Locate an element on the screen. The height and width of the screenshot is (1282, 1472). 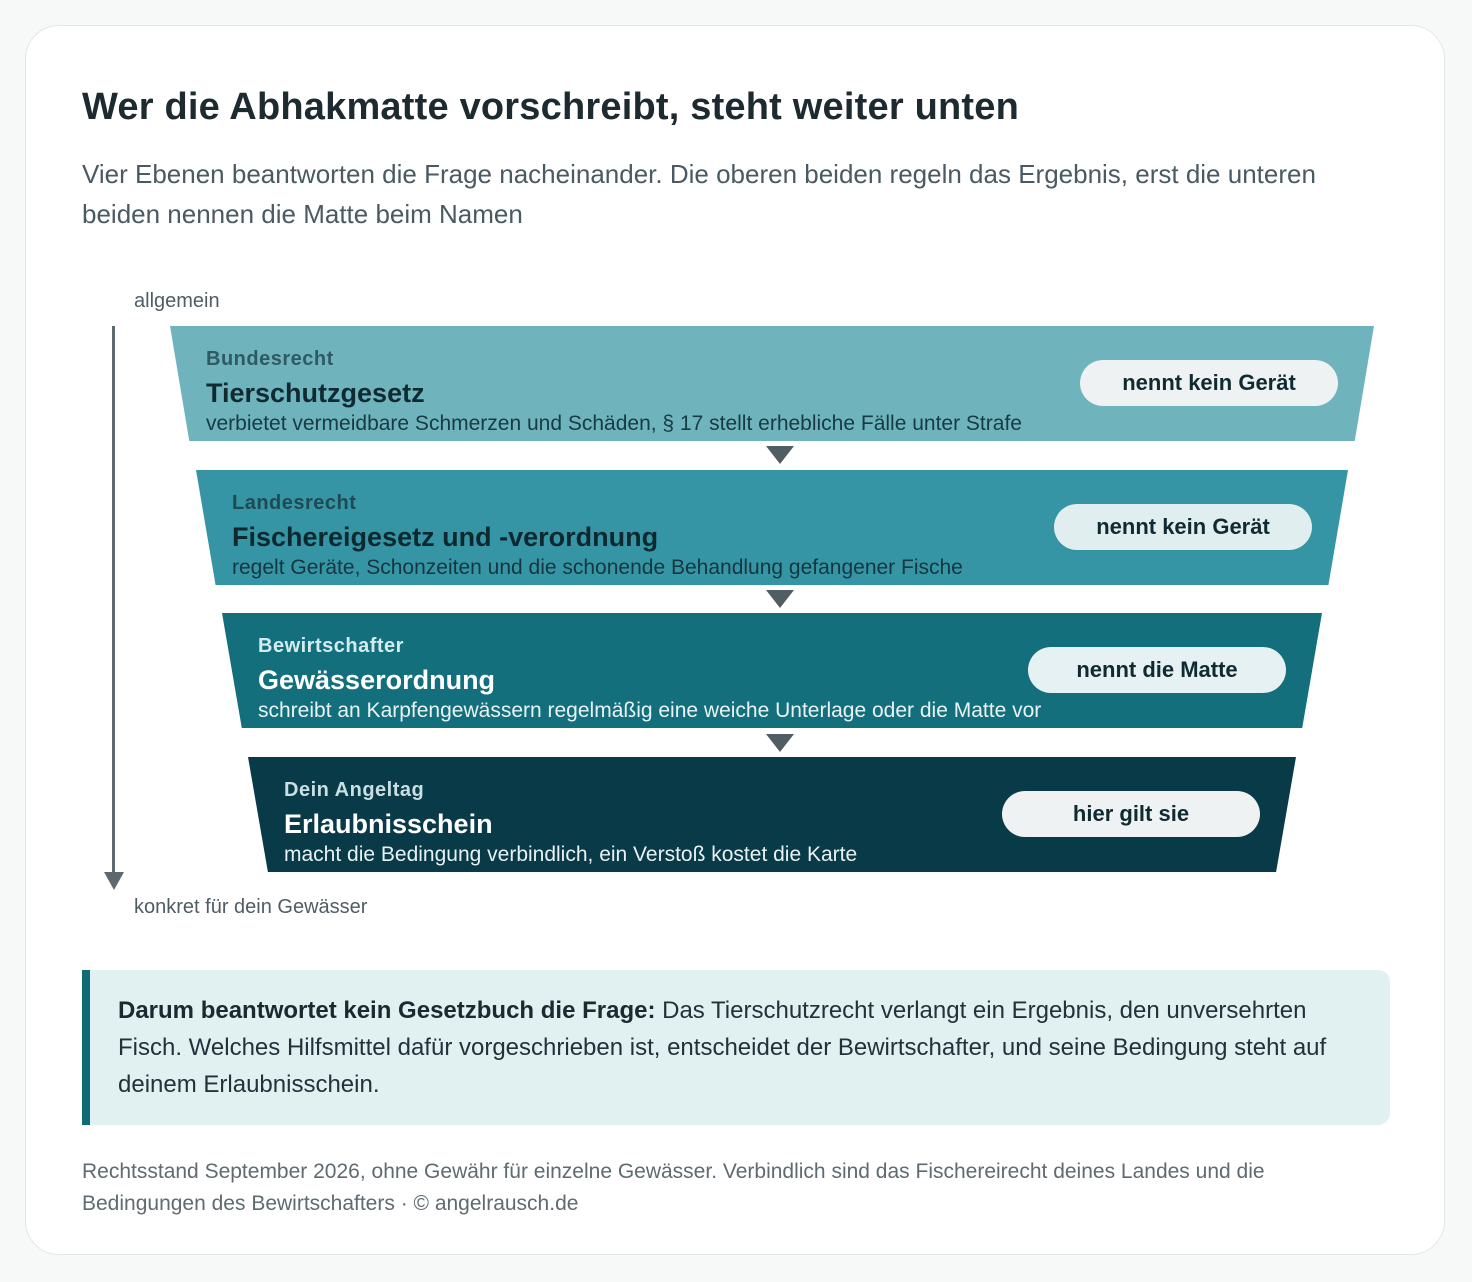
level-label: Bewirtschafter is located at coordinates (331, 646).